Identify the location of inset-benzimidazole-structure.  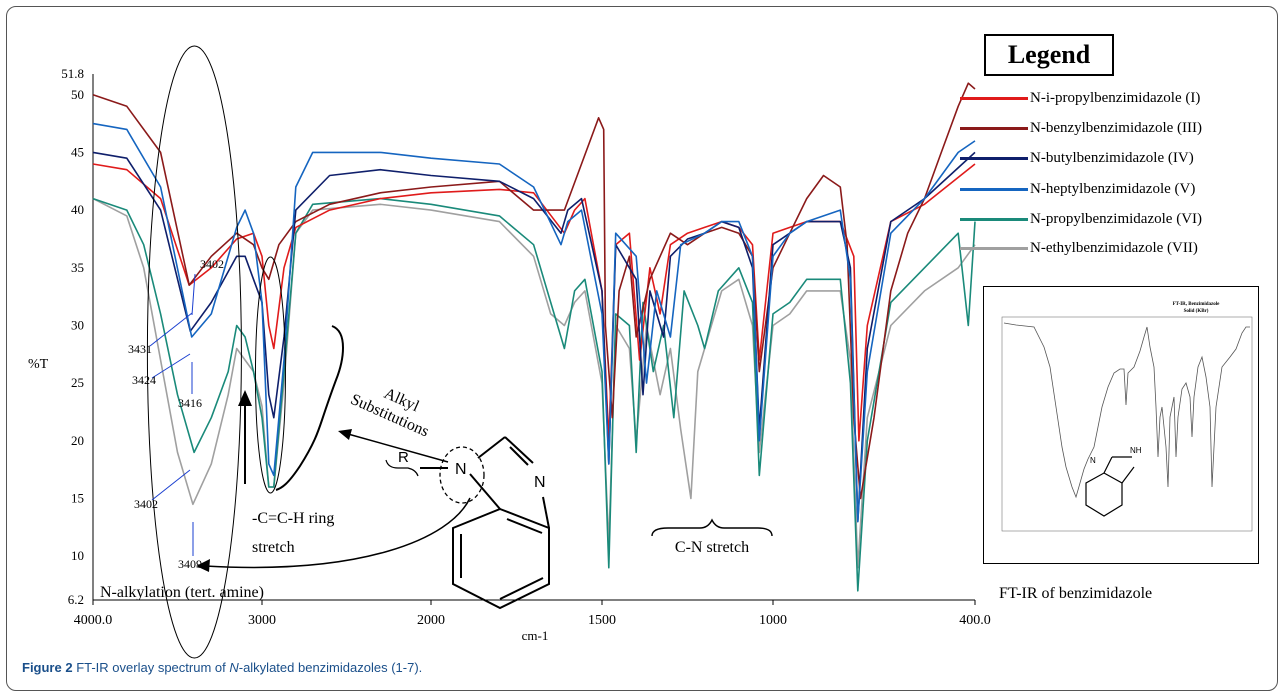
(1110, 486).